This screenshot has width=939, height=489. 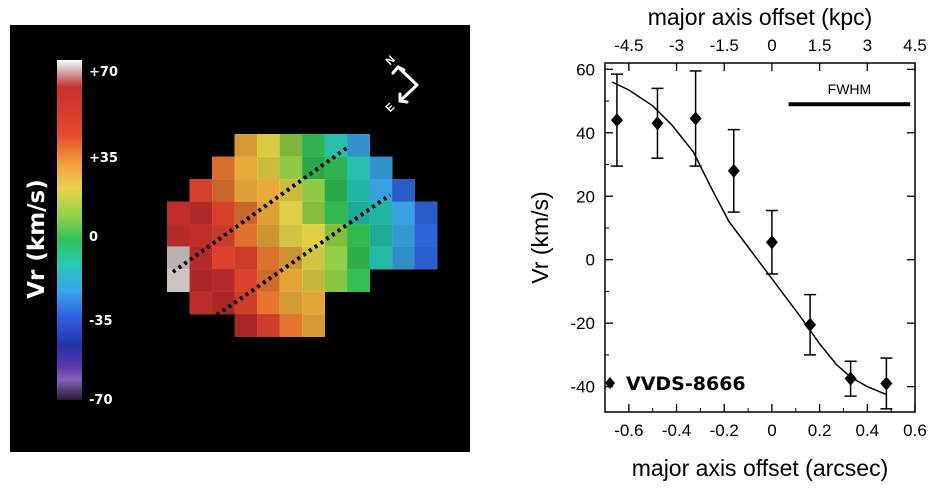 I want to click on legend-marker, so click(x=610, y=383).